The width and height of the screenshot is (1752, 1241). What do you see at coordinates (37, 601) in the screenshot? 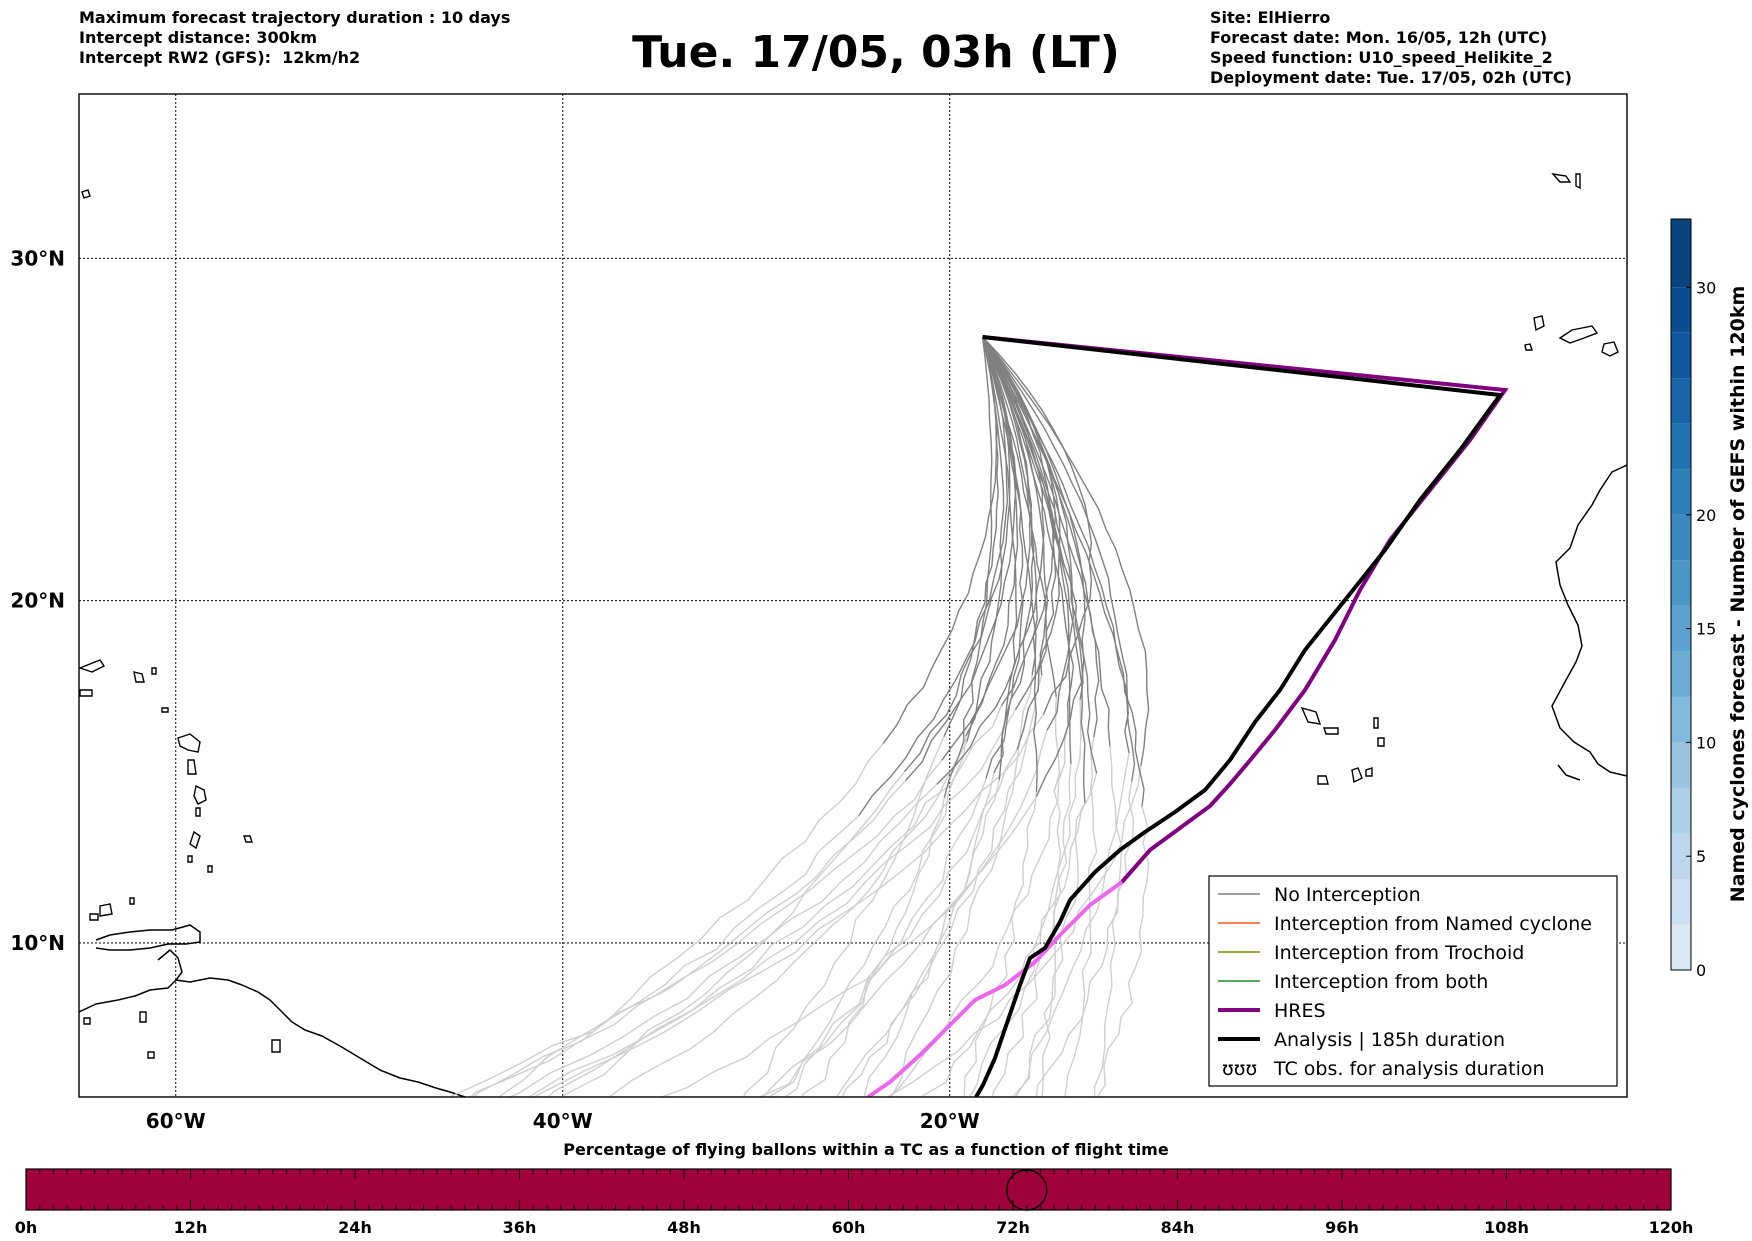
I see `lat-tick-label: 20°N` at bounding box center [37, 601].